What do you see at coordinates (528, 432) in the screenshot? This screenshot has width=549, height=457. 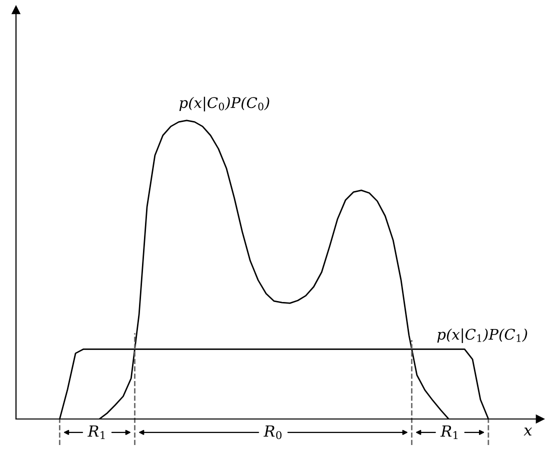 I see `x-axis-title: x` at bounding box center [528, 432].